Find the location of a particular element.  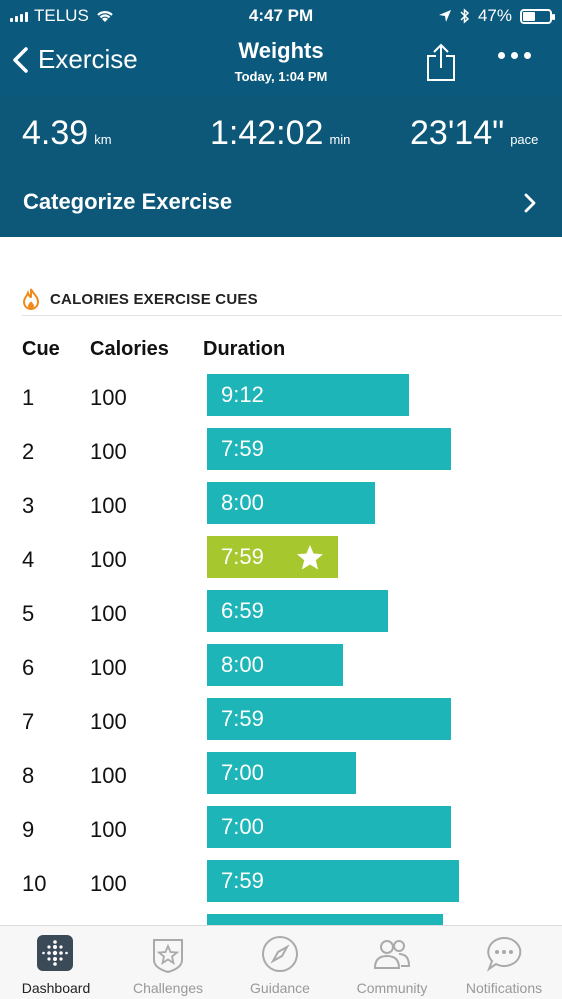

pace-value: 23'14" is located at coordinates (457, 133).